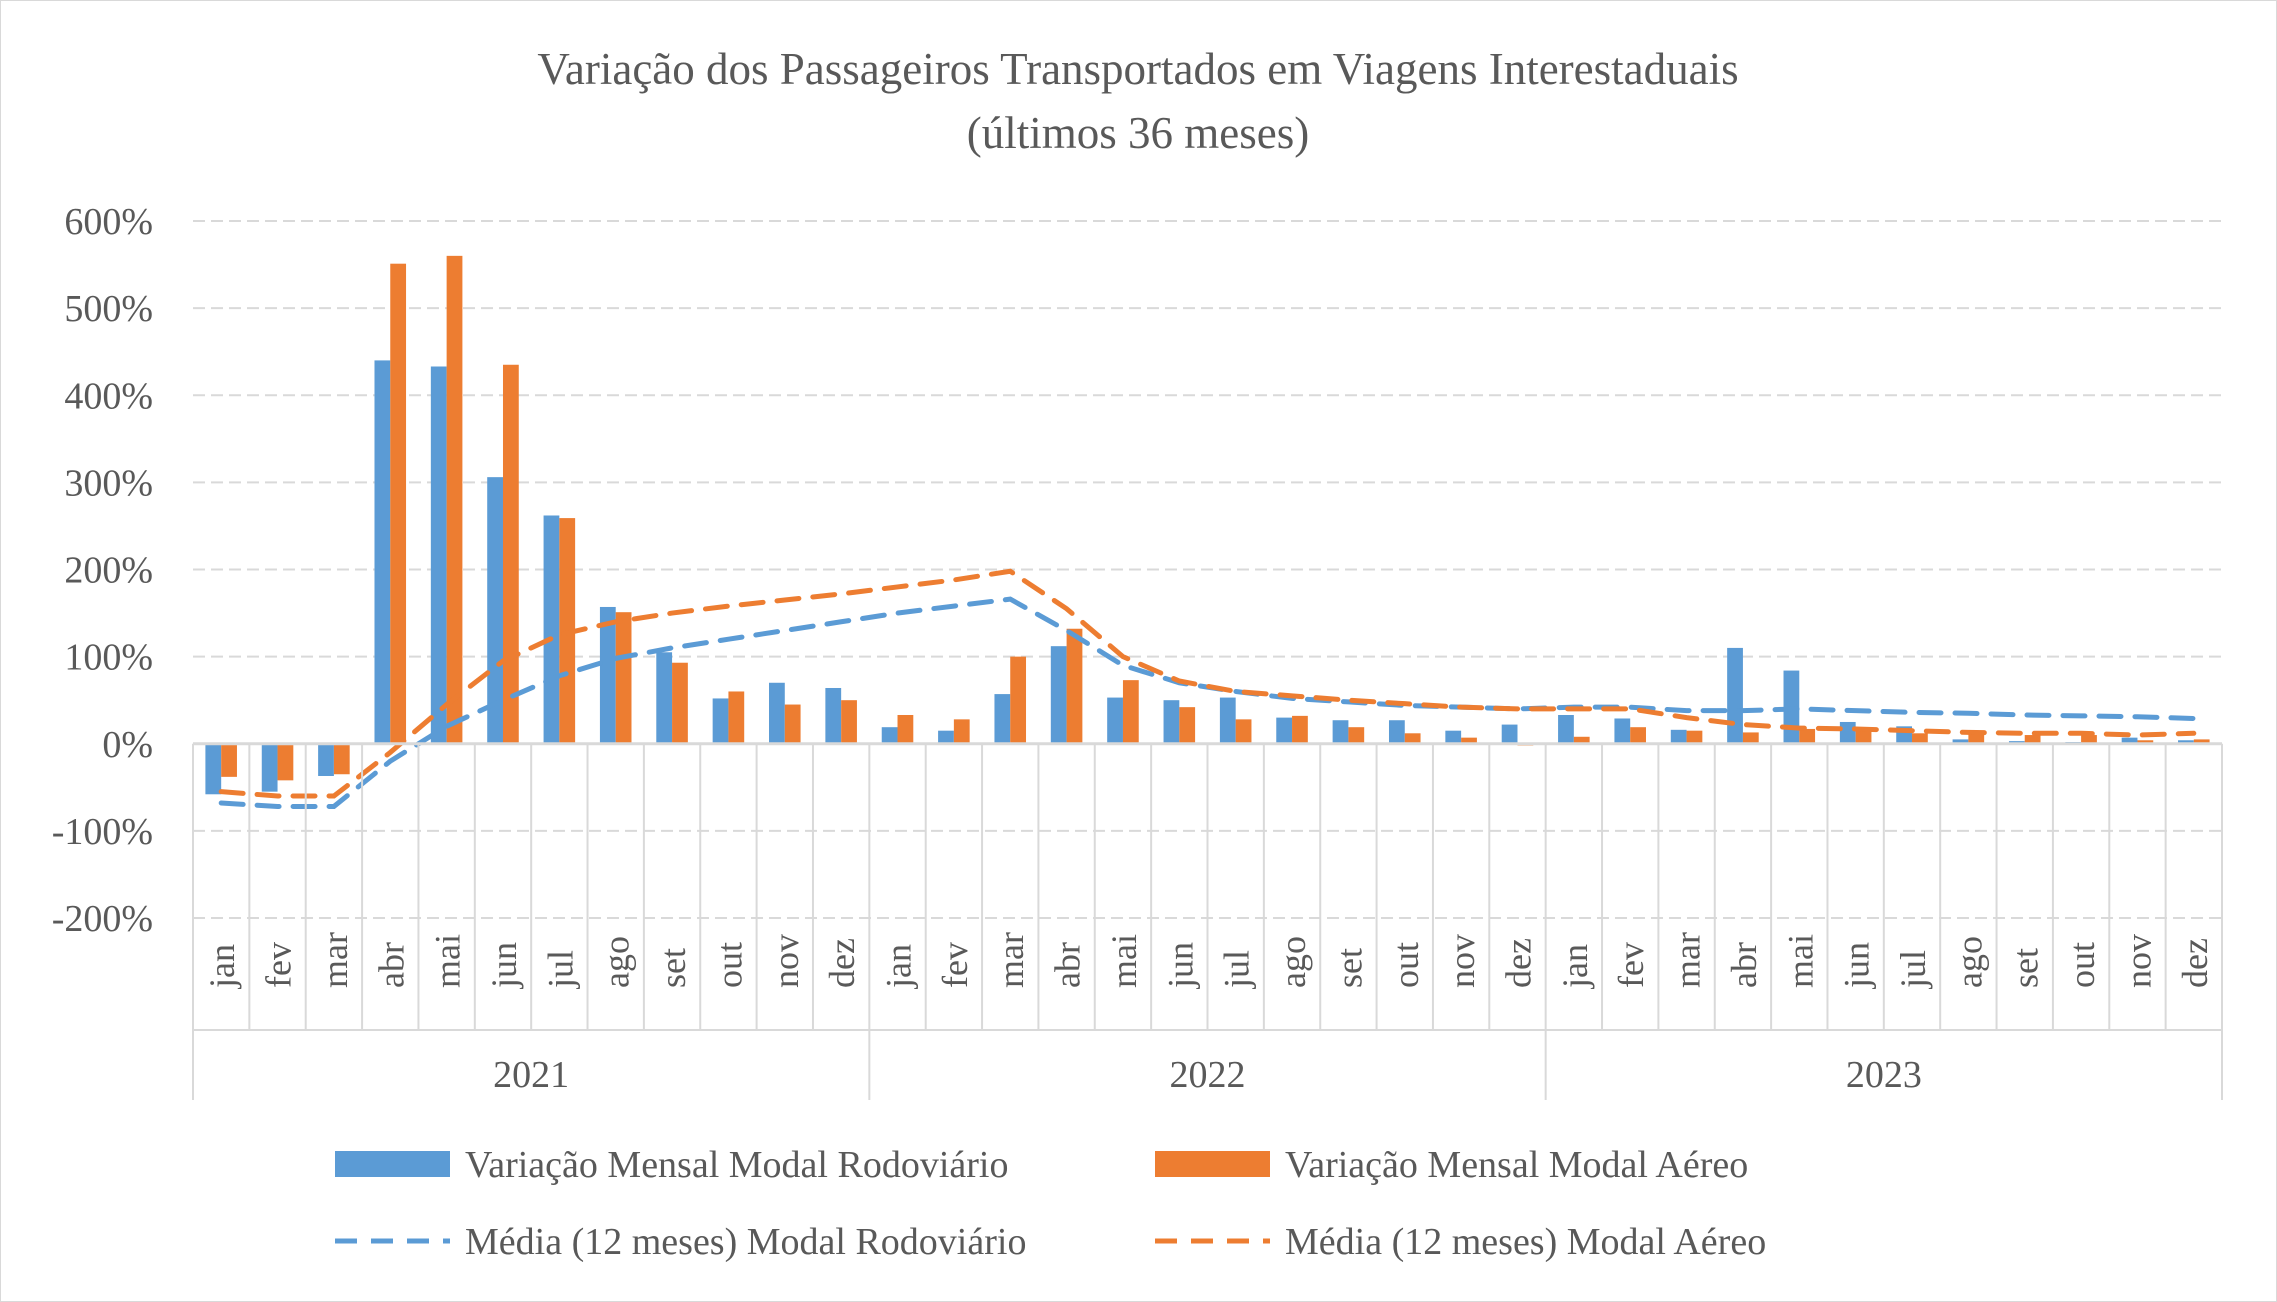 The height and width of the screenshot is (1302, 2277). What do you see at coordinates (1208, 1075) in the screenshot?
I see `x-tick-label-year: 2022` at bounding box center [1208, 1075].